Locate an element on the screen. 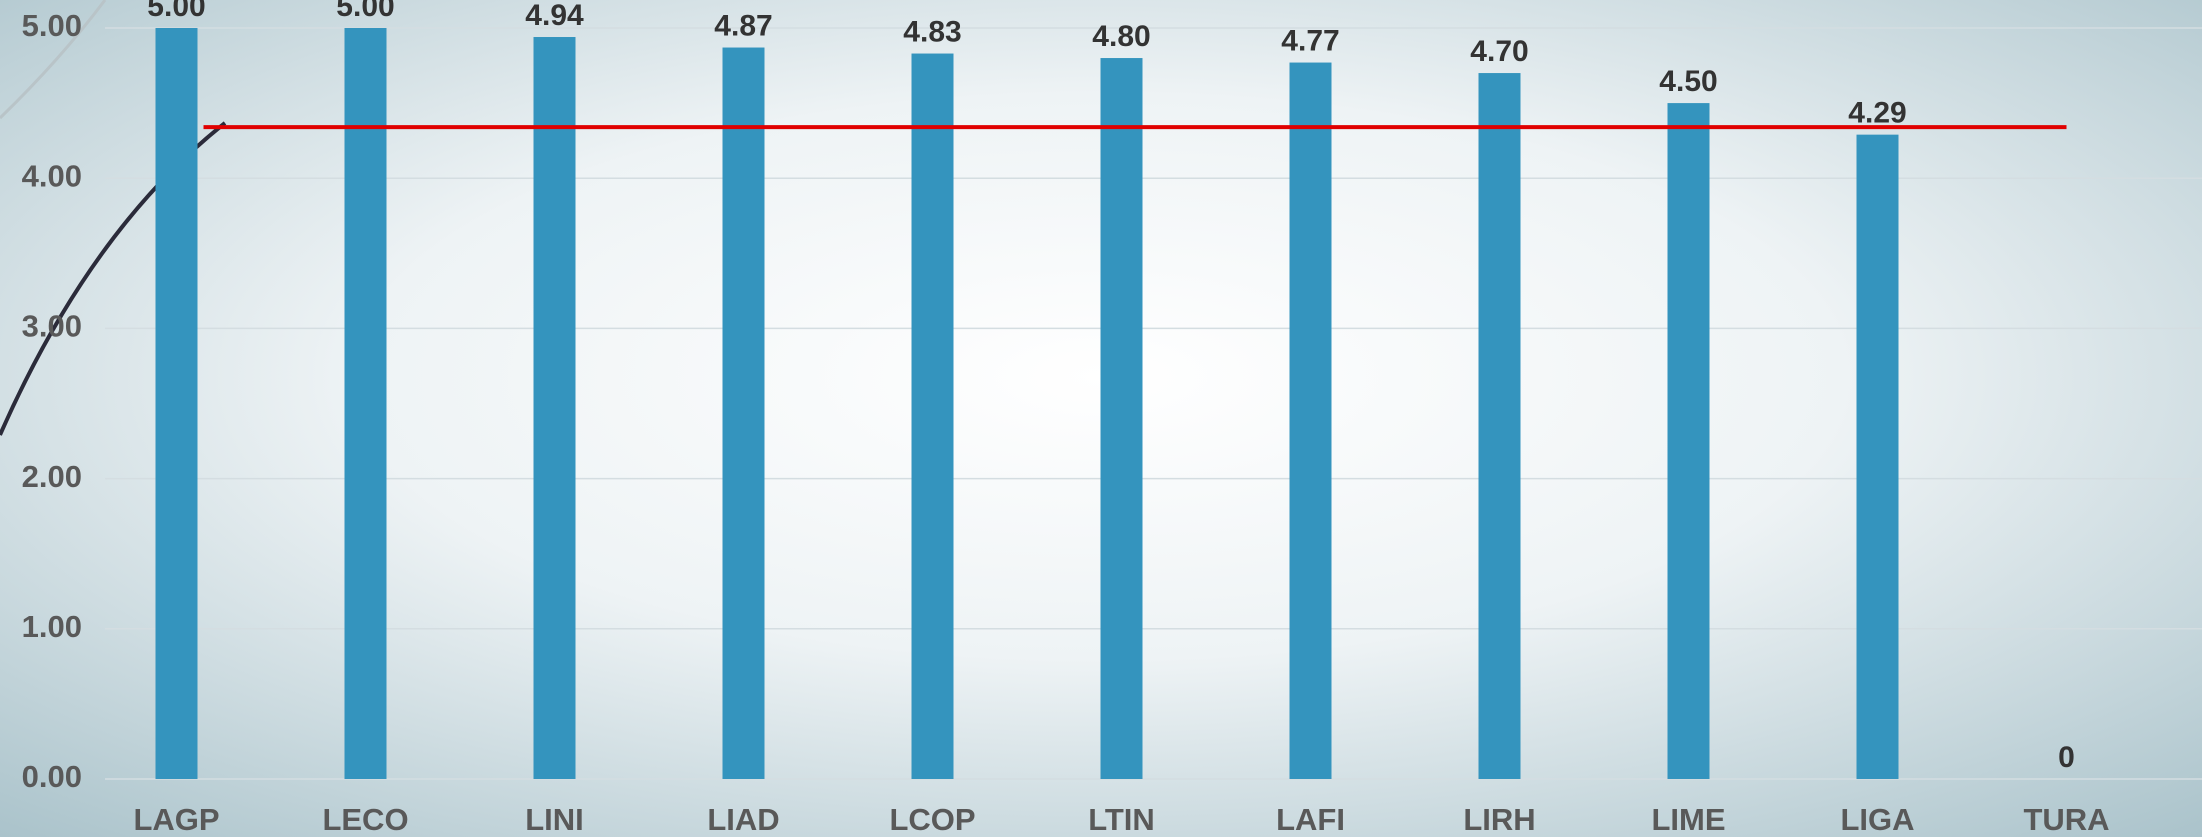 This screenshot has width=2202, height=837. x-tick-label: LAGP is located at coordinates (176, 819).